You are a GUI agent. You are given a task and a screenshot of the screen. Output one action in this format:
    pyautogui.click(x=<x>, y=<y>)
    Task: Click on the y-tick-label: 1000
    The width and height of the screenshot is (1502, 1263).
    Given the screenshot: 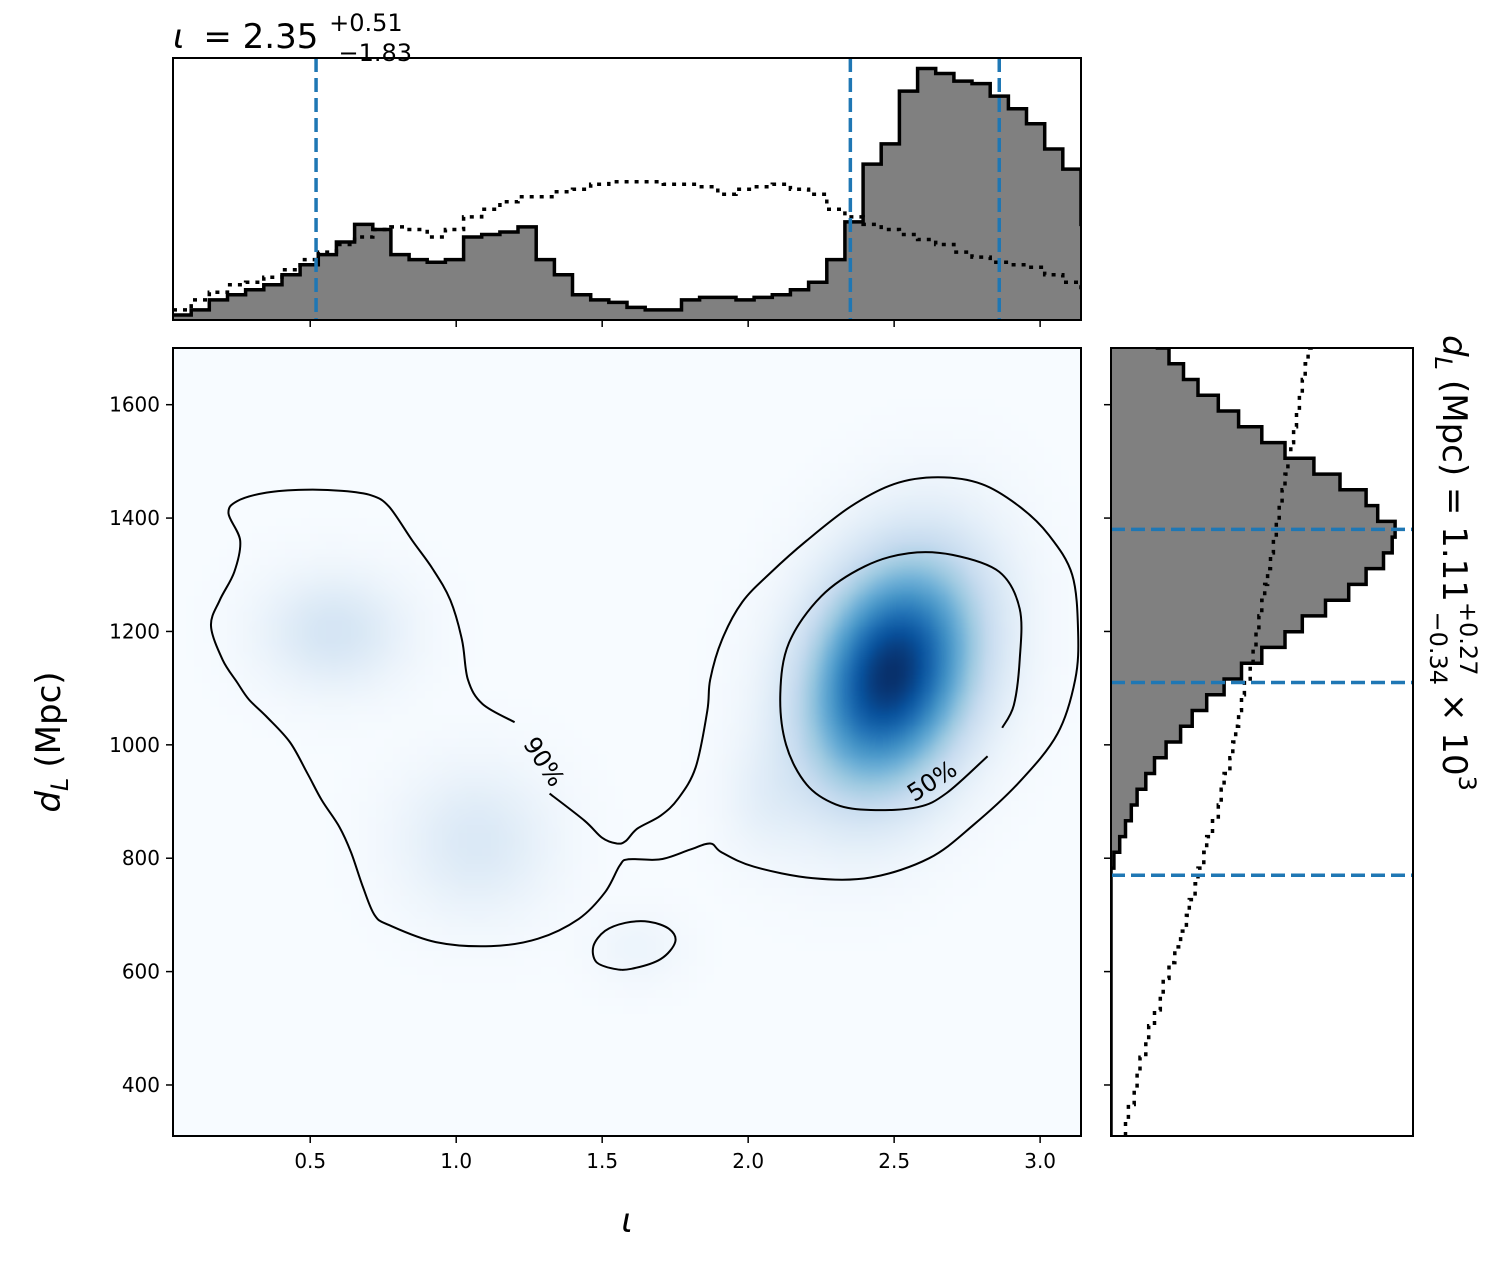 What is the action you would take?
    pyautogui.click(x=134, y=745)
    